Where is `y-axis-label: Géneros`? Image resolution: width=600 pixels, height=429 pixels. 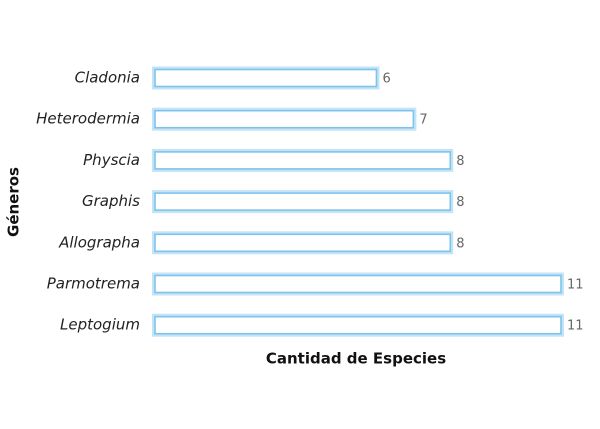
y-axis-label: Géneros is located at coordinates (14, 202).